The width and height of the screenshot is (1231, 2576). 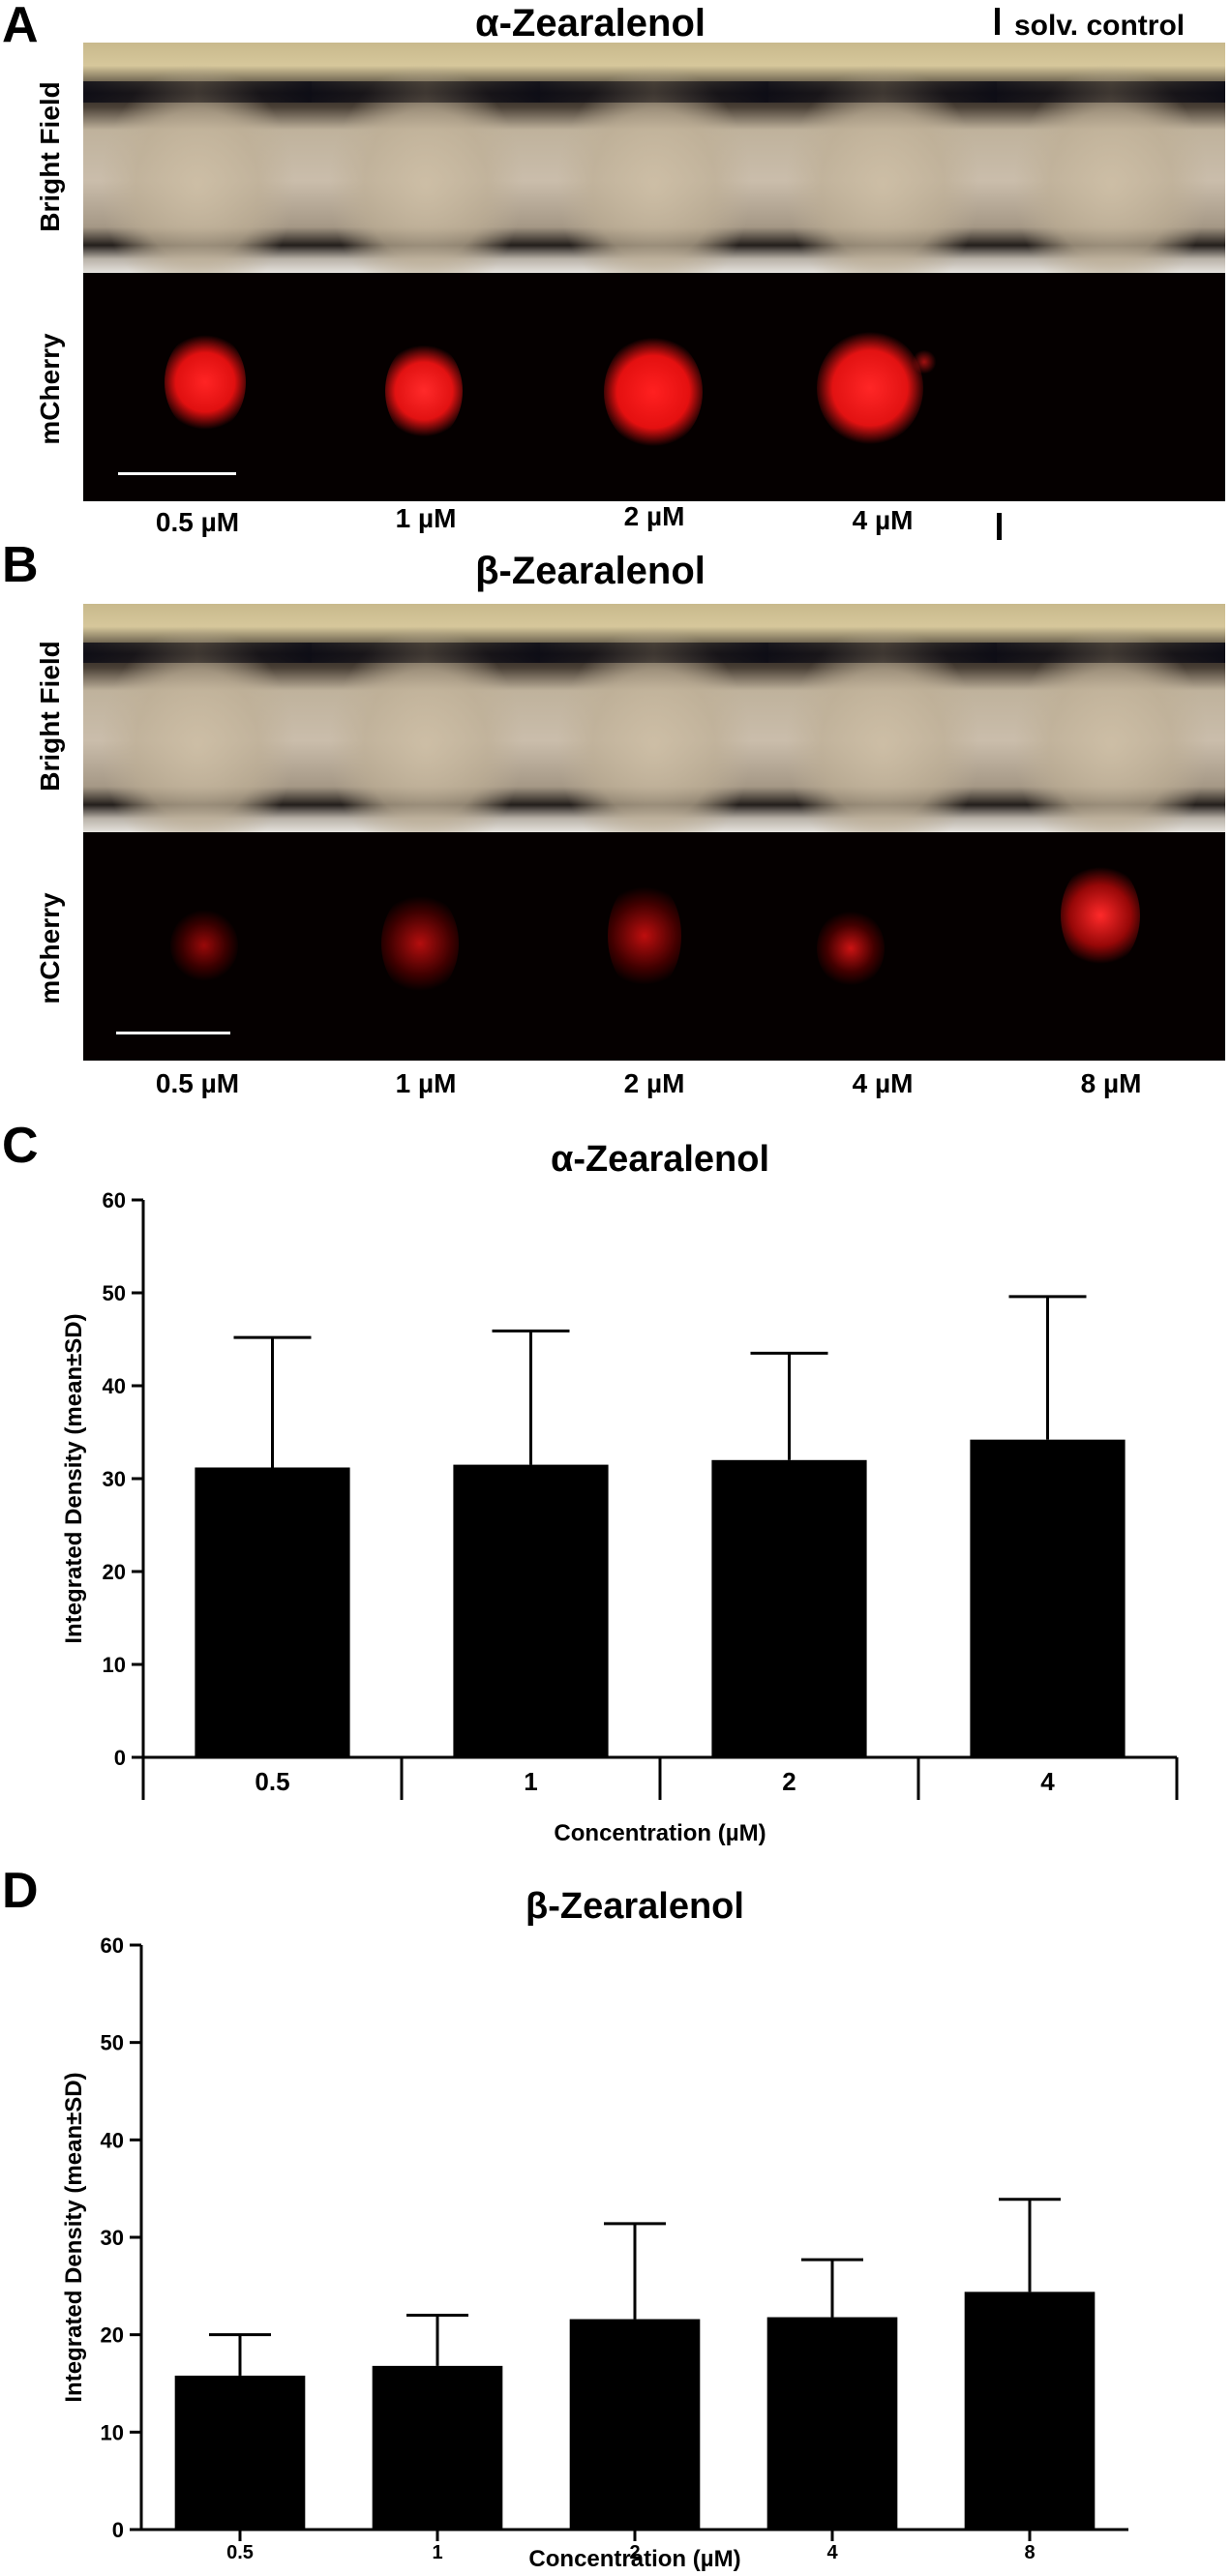 What do you see at coordinates (590, 571) in the screenshot?
I see `panel-b-title: β-Zearalenol` at bounding box center [590, 571].